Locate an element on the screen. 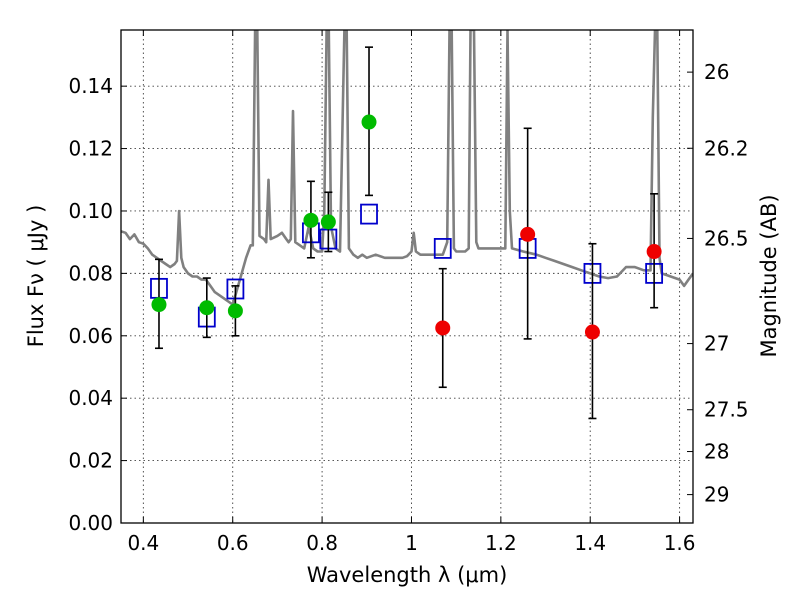 Image resolution: width=800 pixels, height=600 pixels. x-tick-label: 1.6 is located at coordinates (680, 543).